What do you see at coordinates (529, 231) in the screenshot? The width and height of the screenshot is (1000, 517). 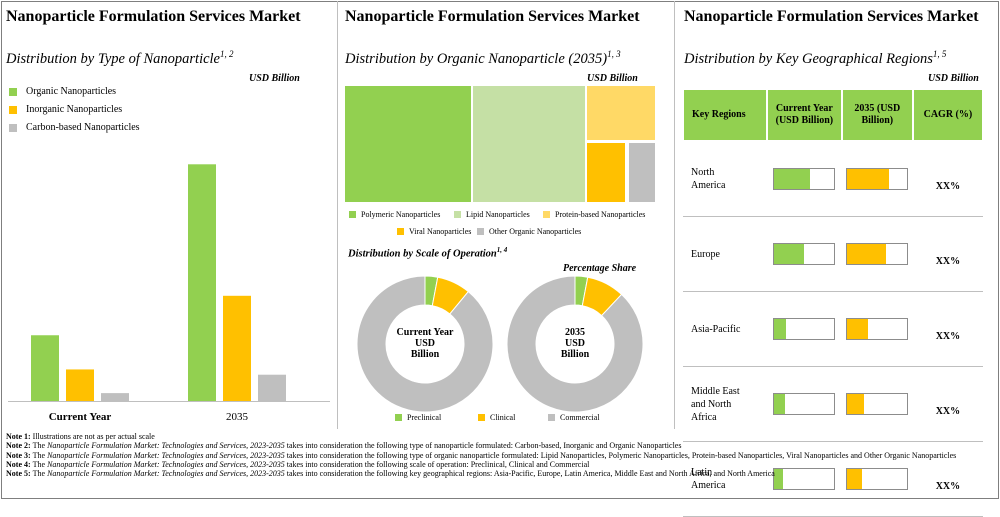 I see `legend-other-organic: Other Organic Nanoparticles` at bounding box center [529, 231].